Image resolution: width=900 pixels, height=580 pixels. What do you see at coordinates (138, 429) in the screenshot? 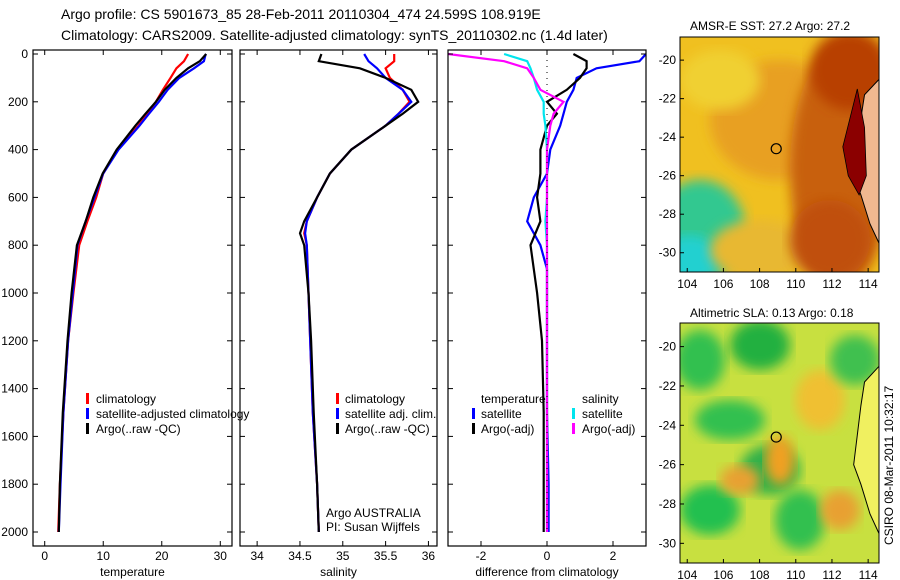
I see `legend-label: Argo(..raw -QC)` at bounding box center [138, 429].